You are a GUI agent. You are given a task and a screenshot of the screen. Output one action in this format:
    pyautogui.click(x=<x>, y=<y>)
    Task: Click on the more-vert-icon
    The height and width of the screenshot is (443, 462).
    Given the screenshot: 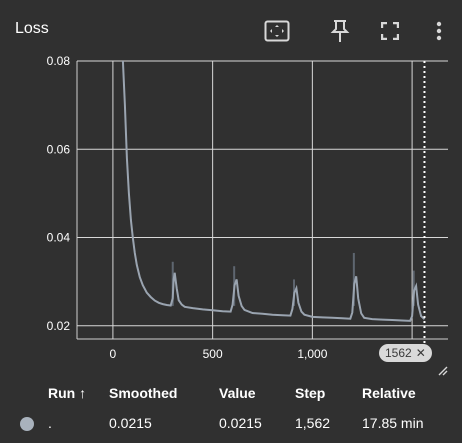 What is the action you would take?
    pyautogui.click(x=439, y=31)
    